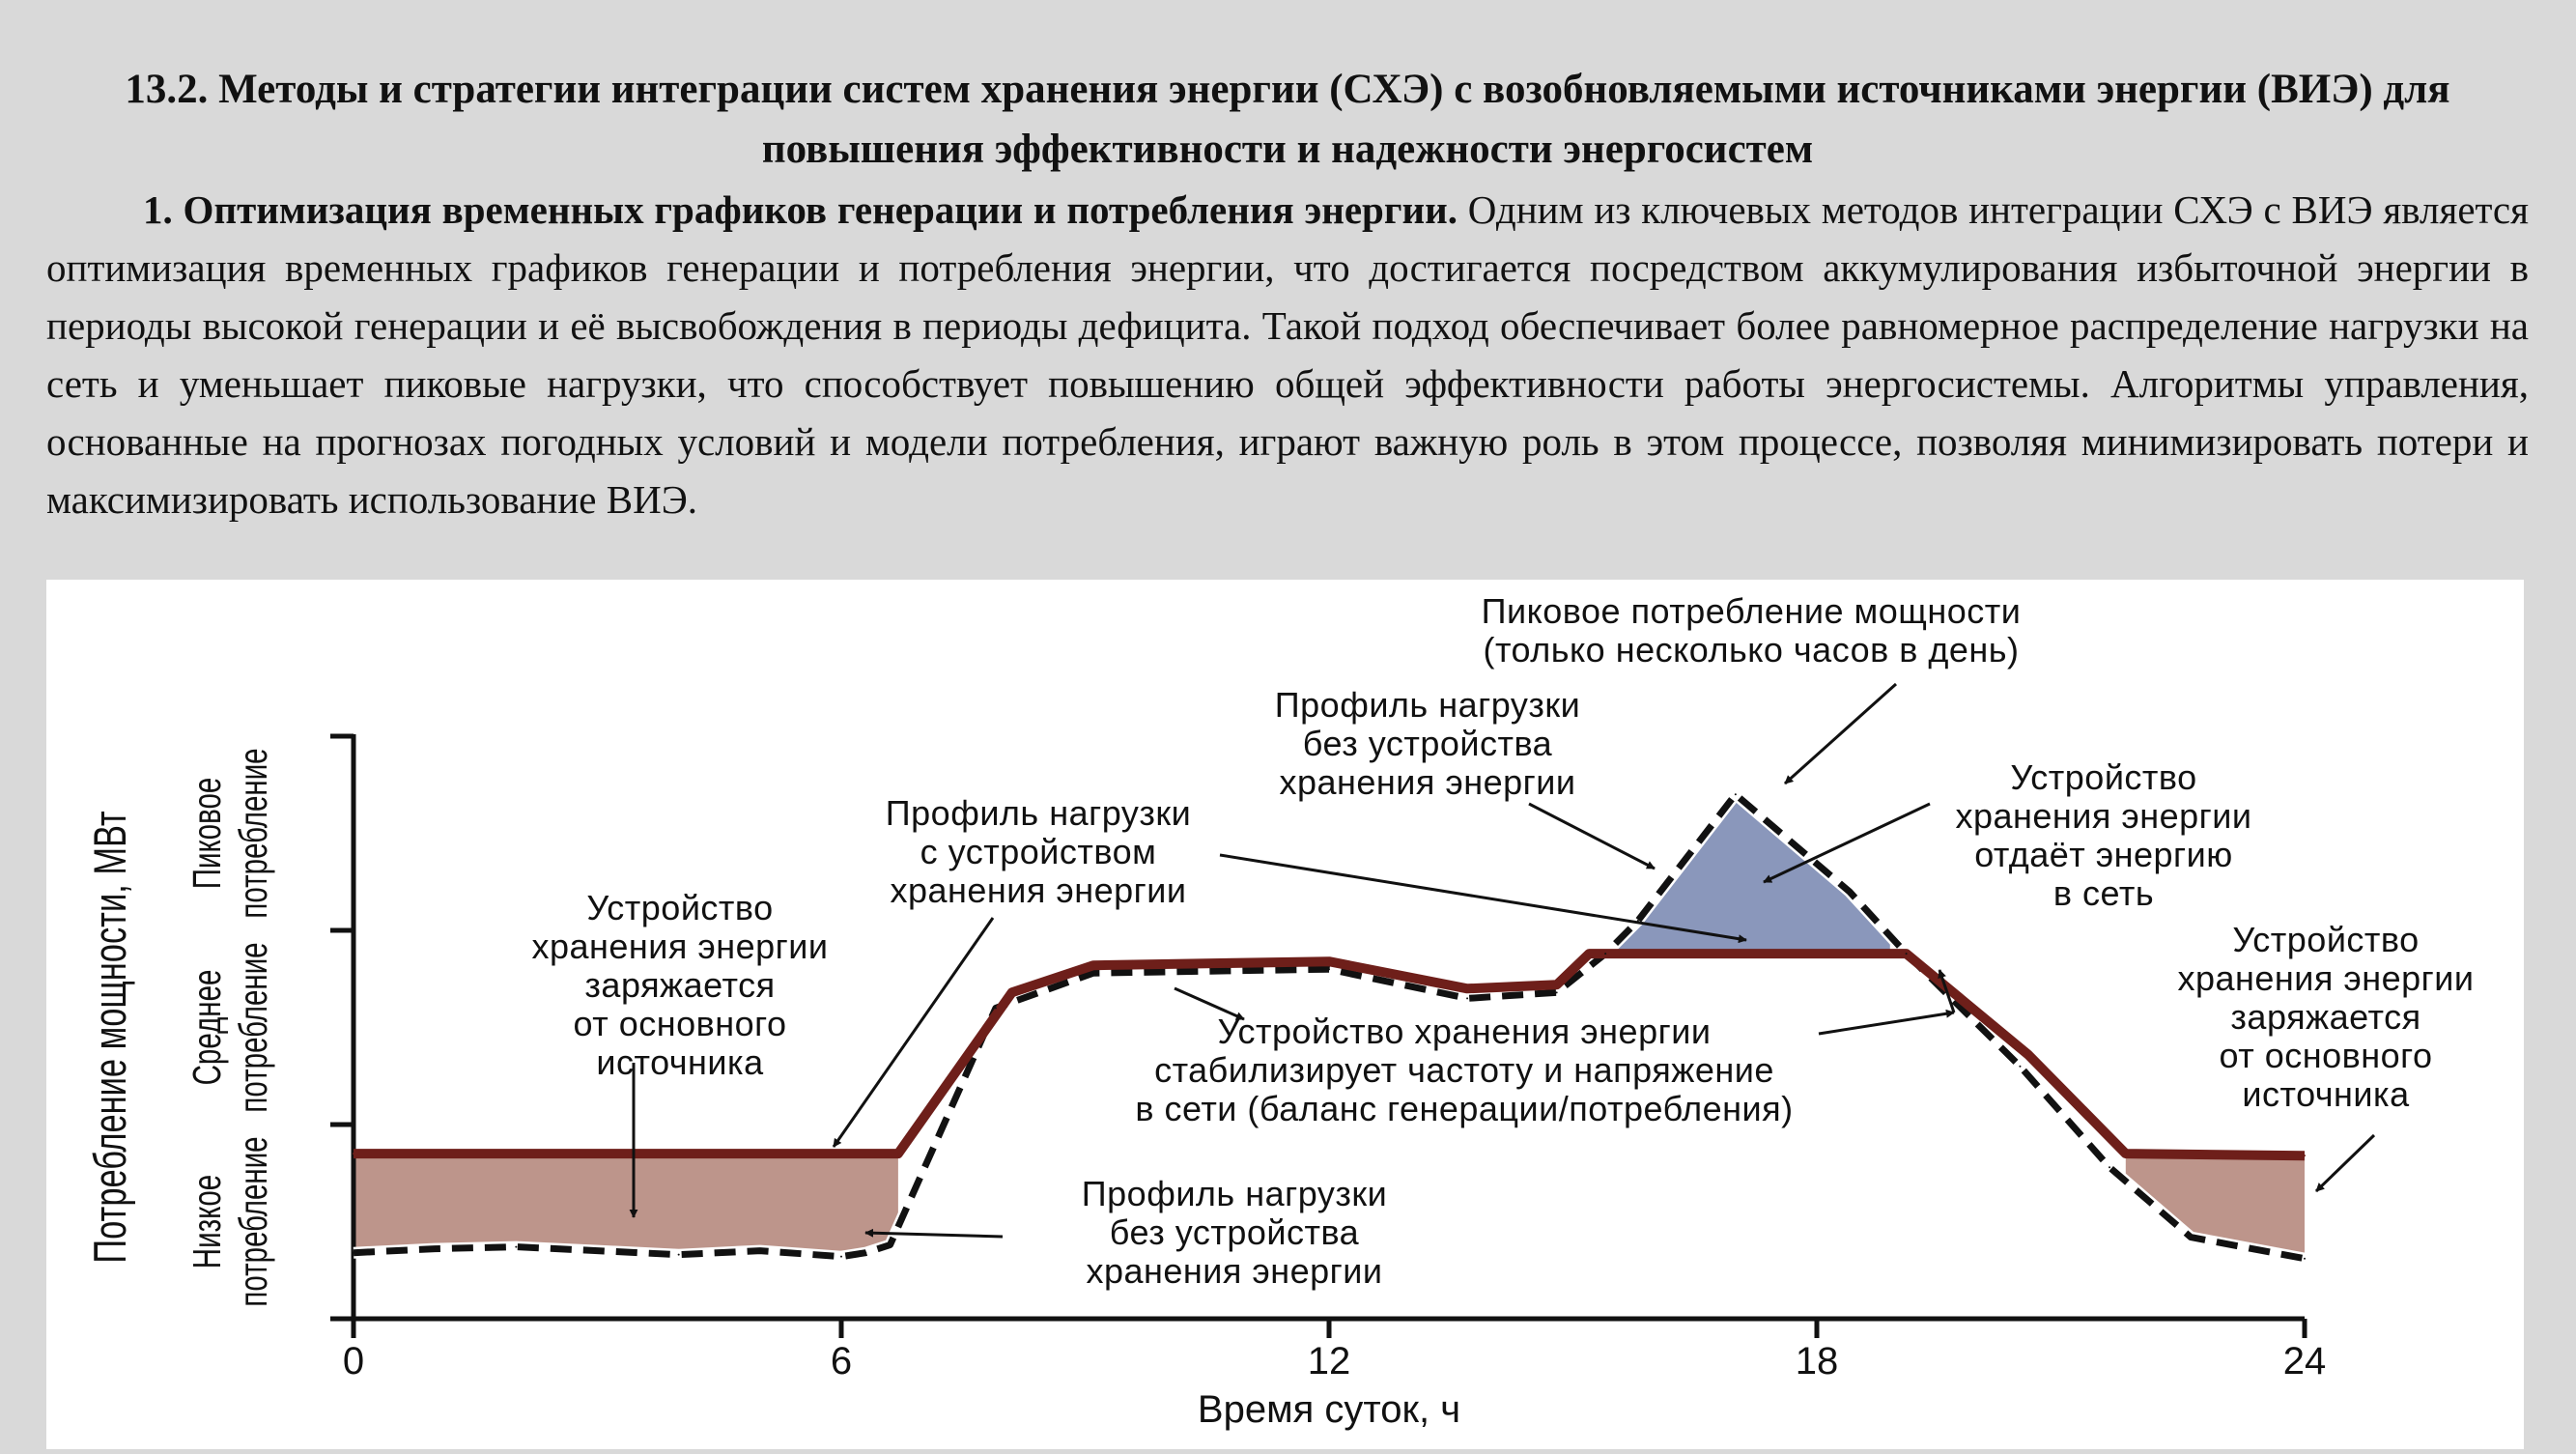 The height and width of the screenshot is (1454, 2576). What do you see at coordinates (1817, 1361) in the screenshot?
I see `x-tick-label: 18` at bounding box center [1817, 1361].